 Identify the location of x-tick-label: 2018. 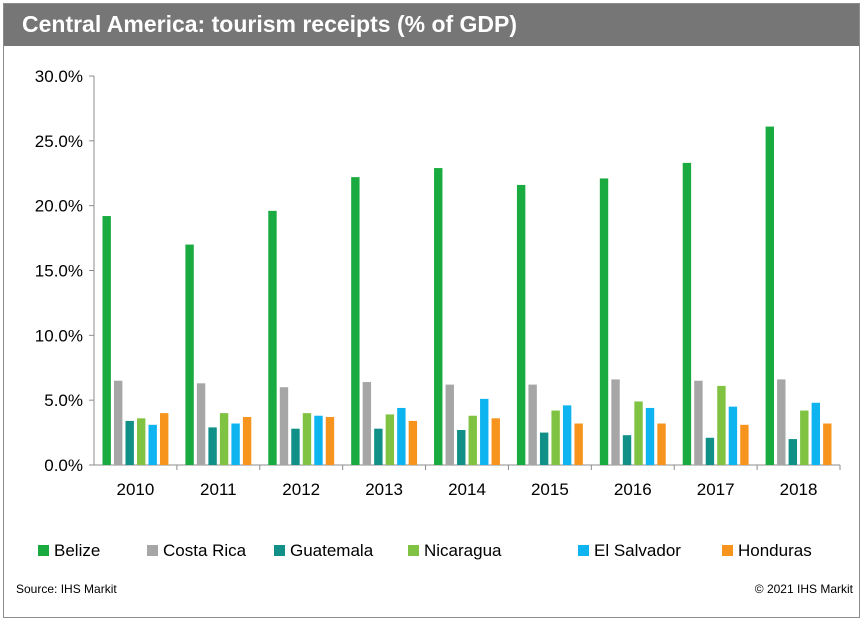
(799, 489).